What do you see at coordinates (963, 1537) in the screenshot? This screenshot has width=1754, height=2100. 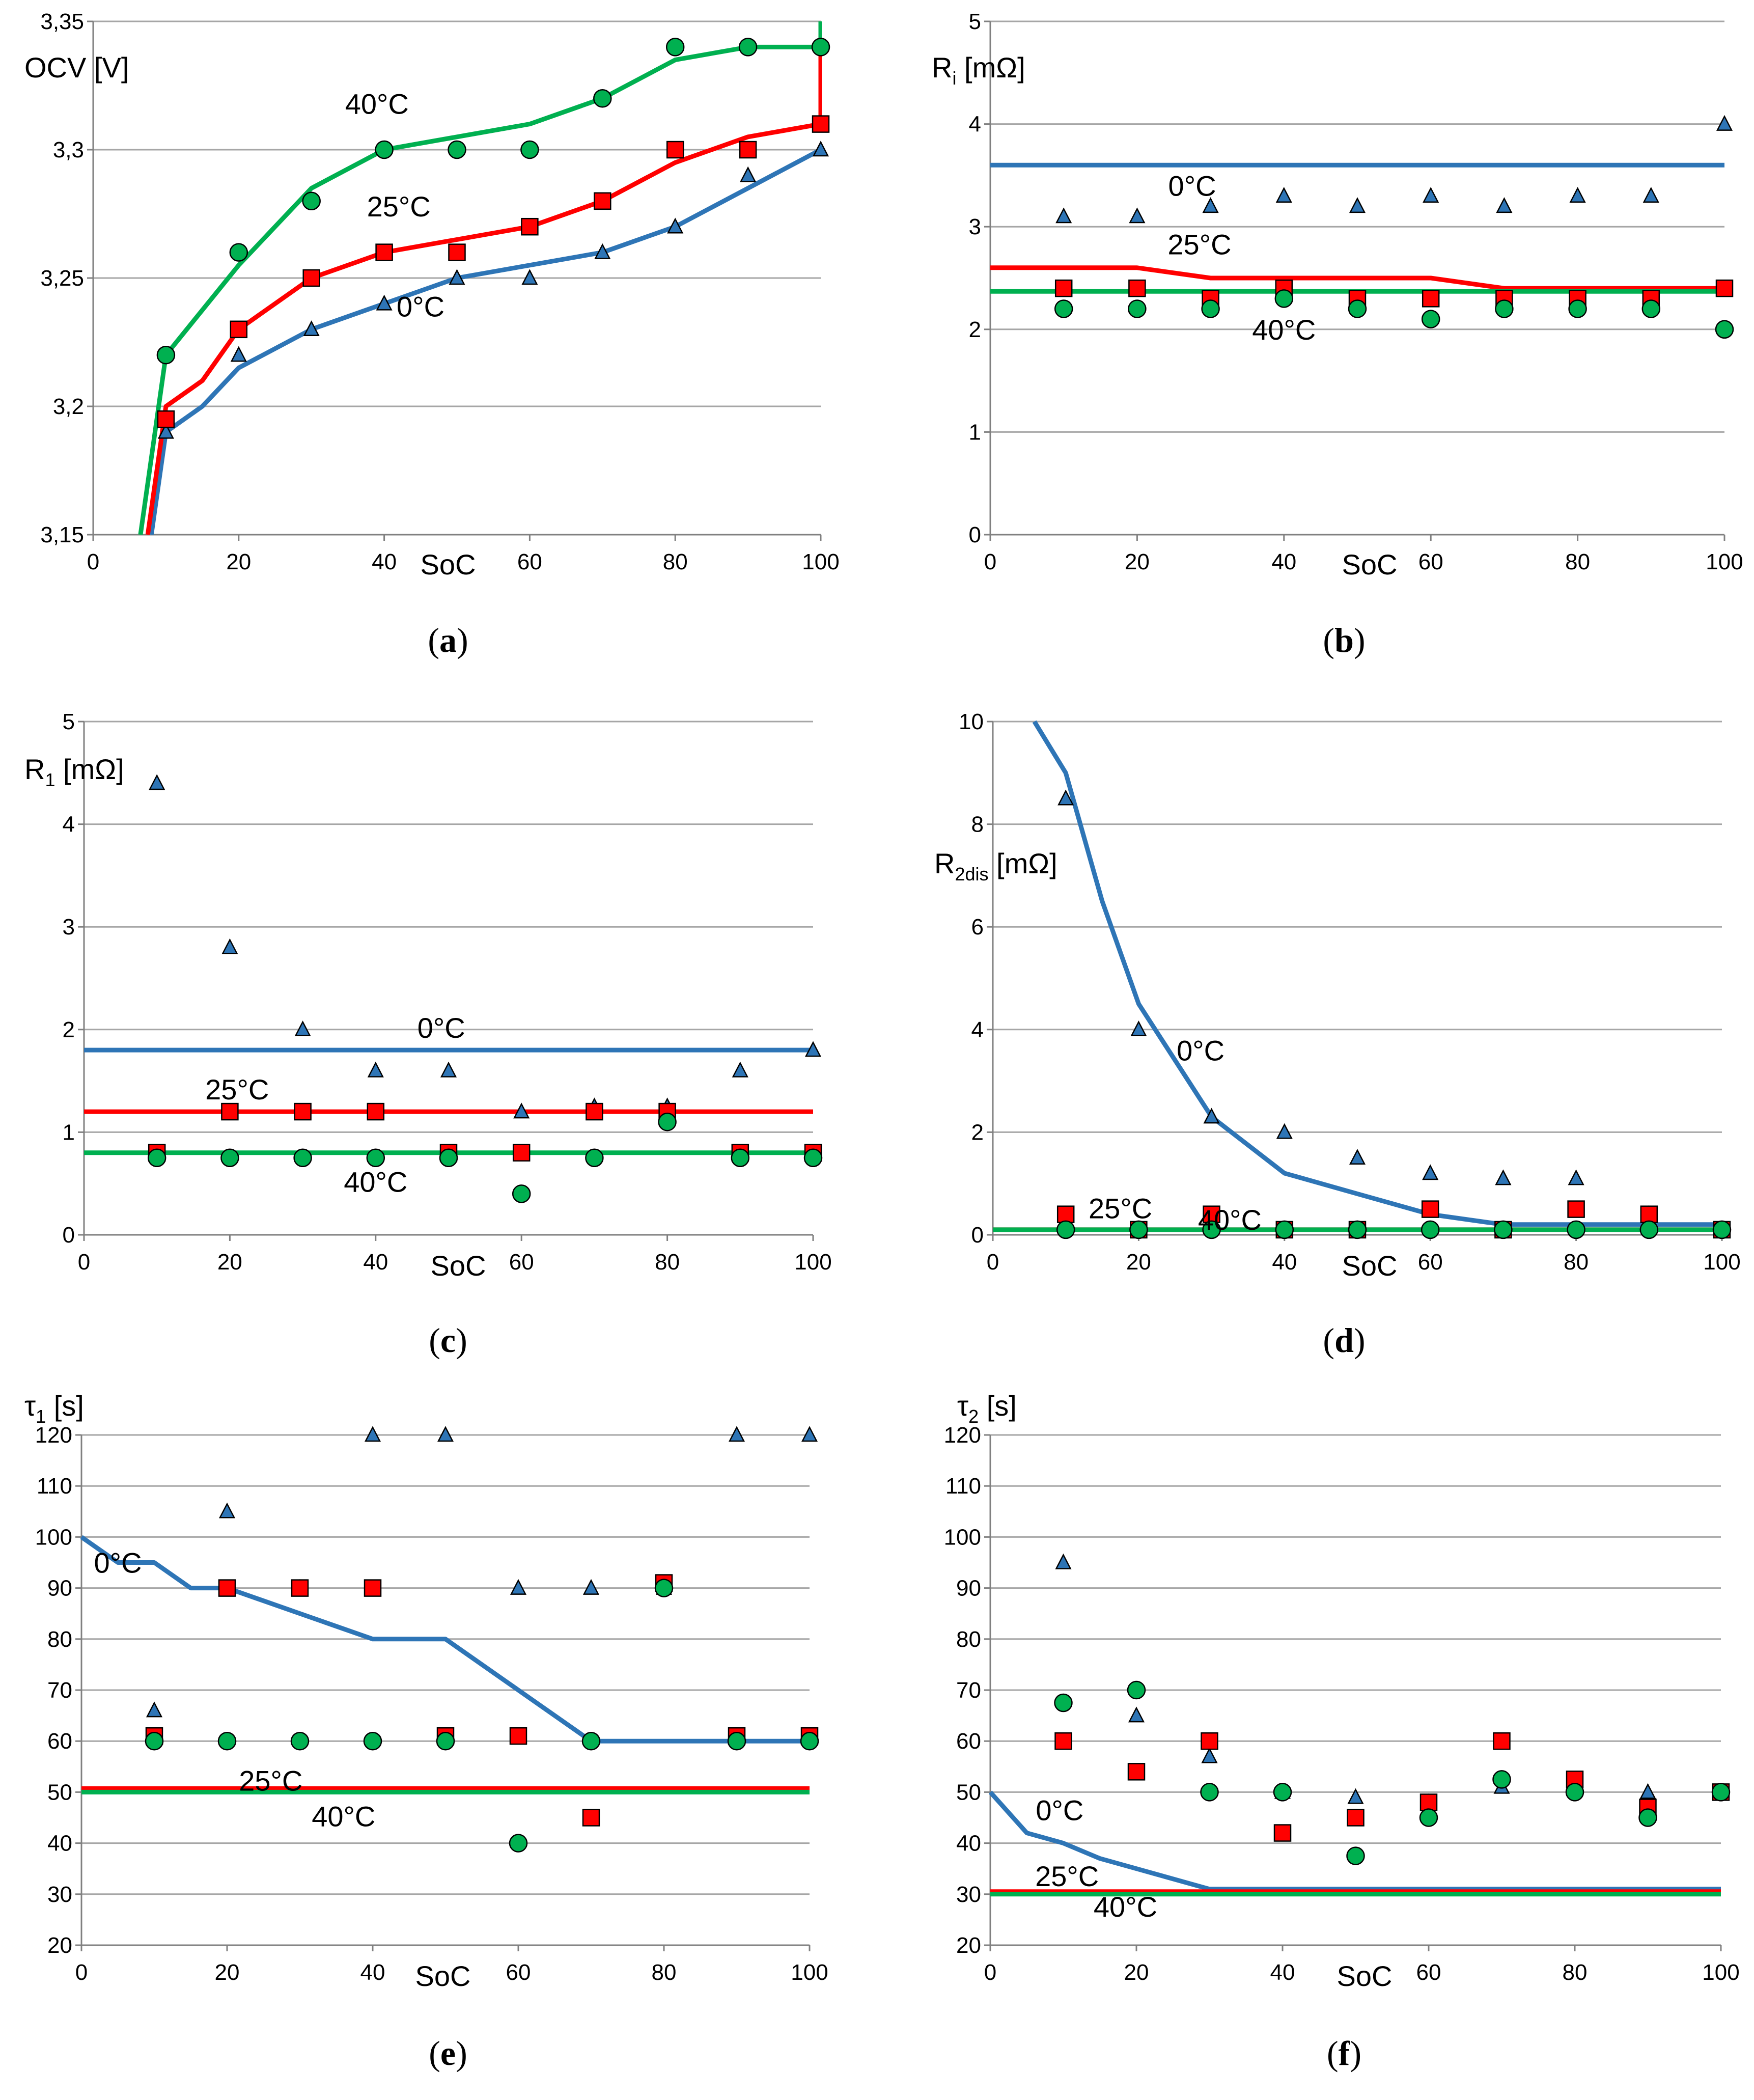 I see `y-tick-label: 100` at bounding box center [963, 1537].